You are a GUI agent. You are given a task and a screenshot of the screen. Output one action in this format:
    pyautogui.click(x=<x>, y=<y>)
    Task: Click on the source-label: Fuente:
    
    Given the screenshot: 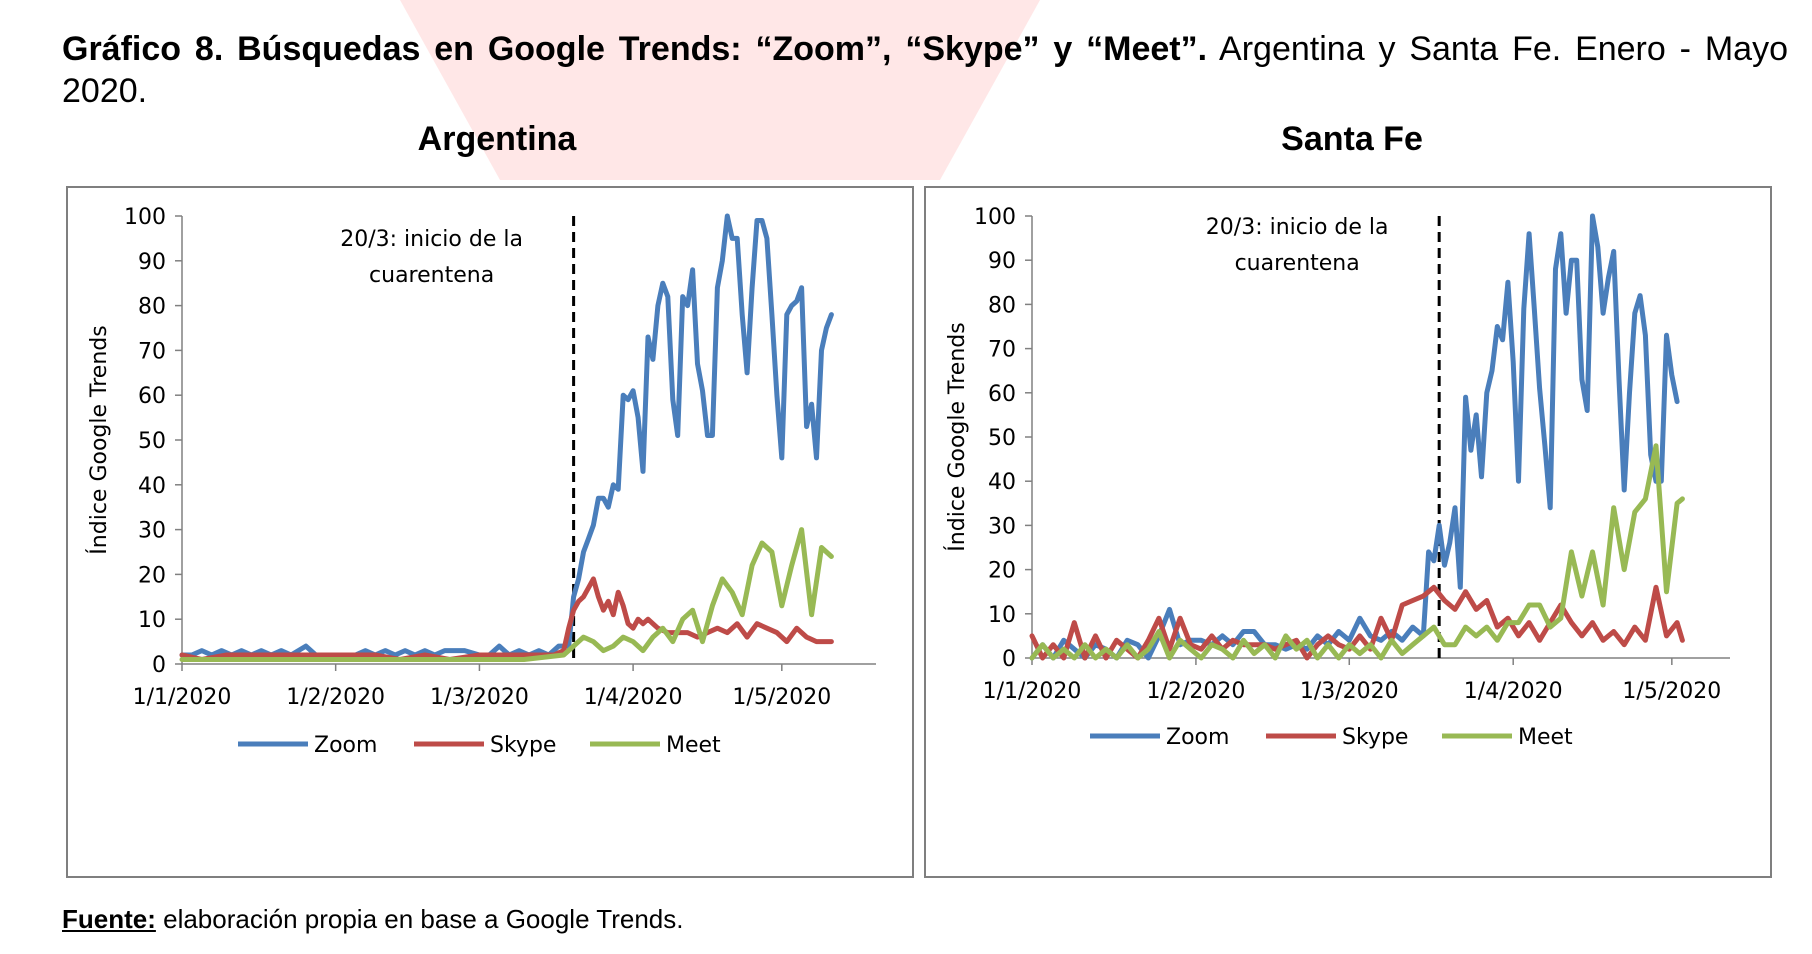 What is the action you would take?
    pyautogui.click(x=109, y=919)
    